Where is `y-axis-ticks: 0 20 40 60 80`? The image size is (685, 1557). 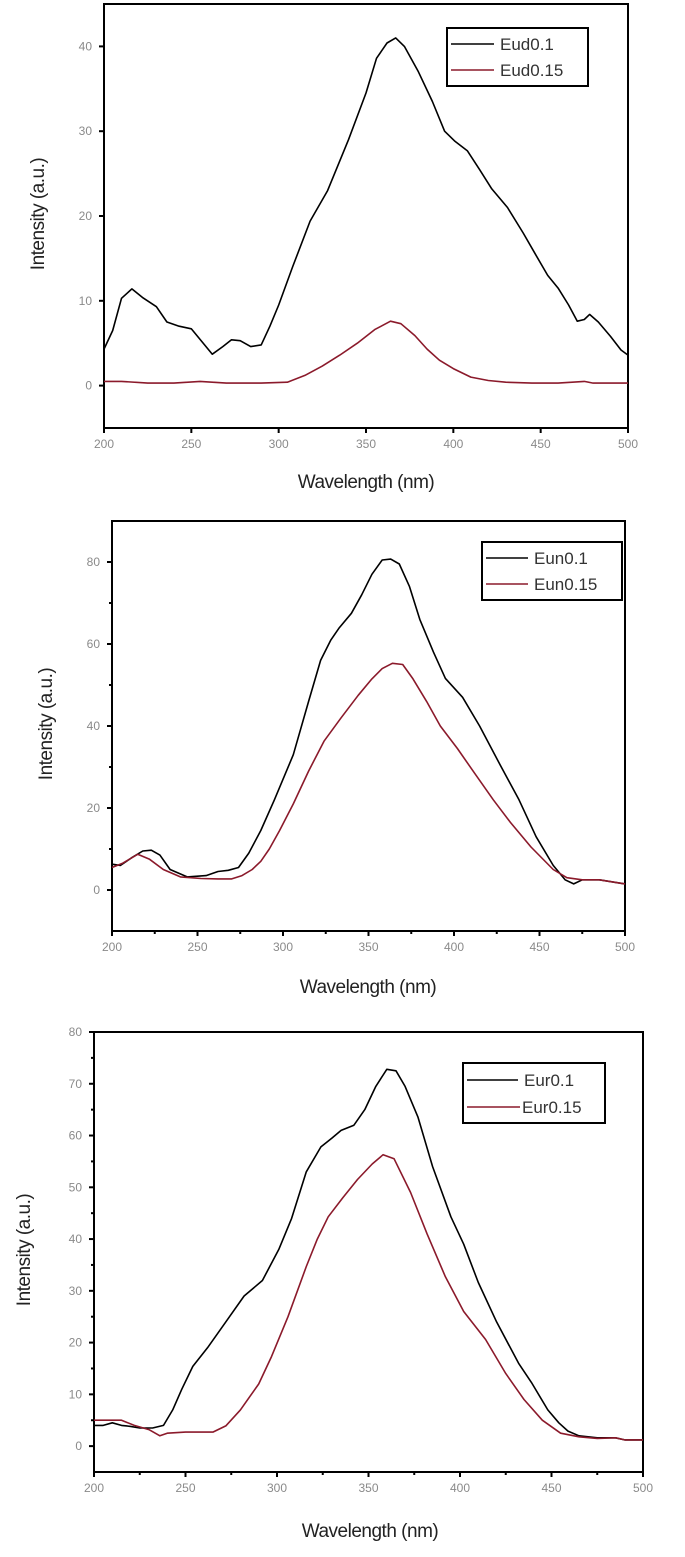
y-axis-ticks: 0 20 40 60 80 is located at coordinates (99, 726).